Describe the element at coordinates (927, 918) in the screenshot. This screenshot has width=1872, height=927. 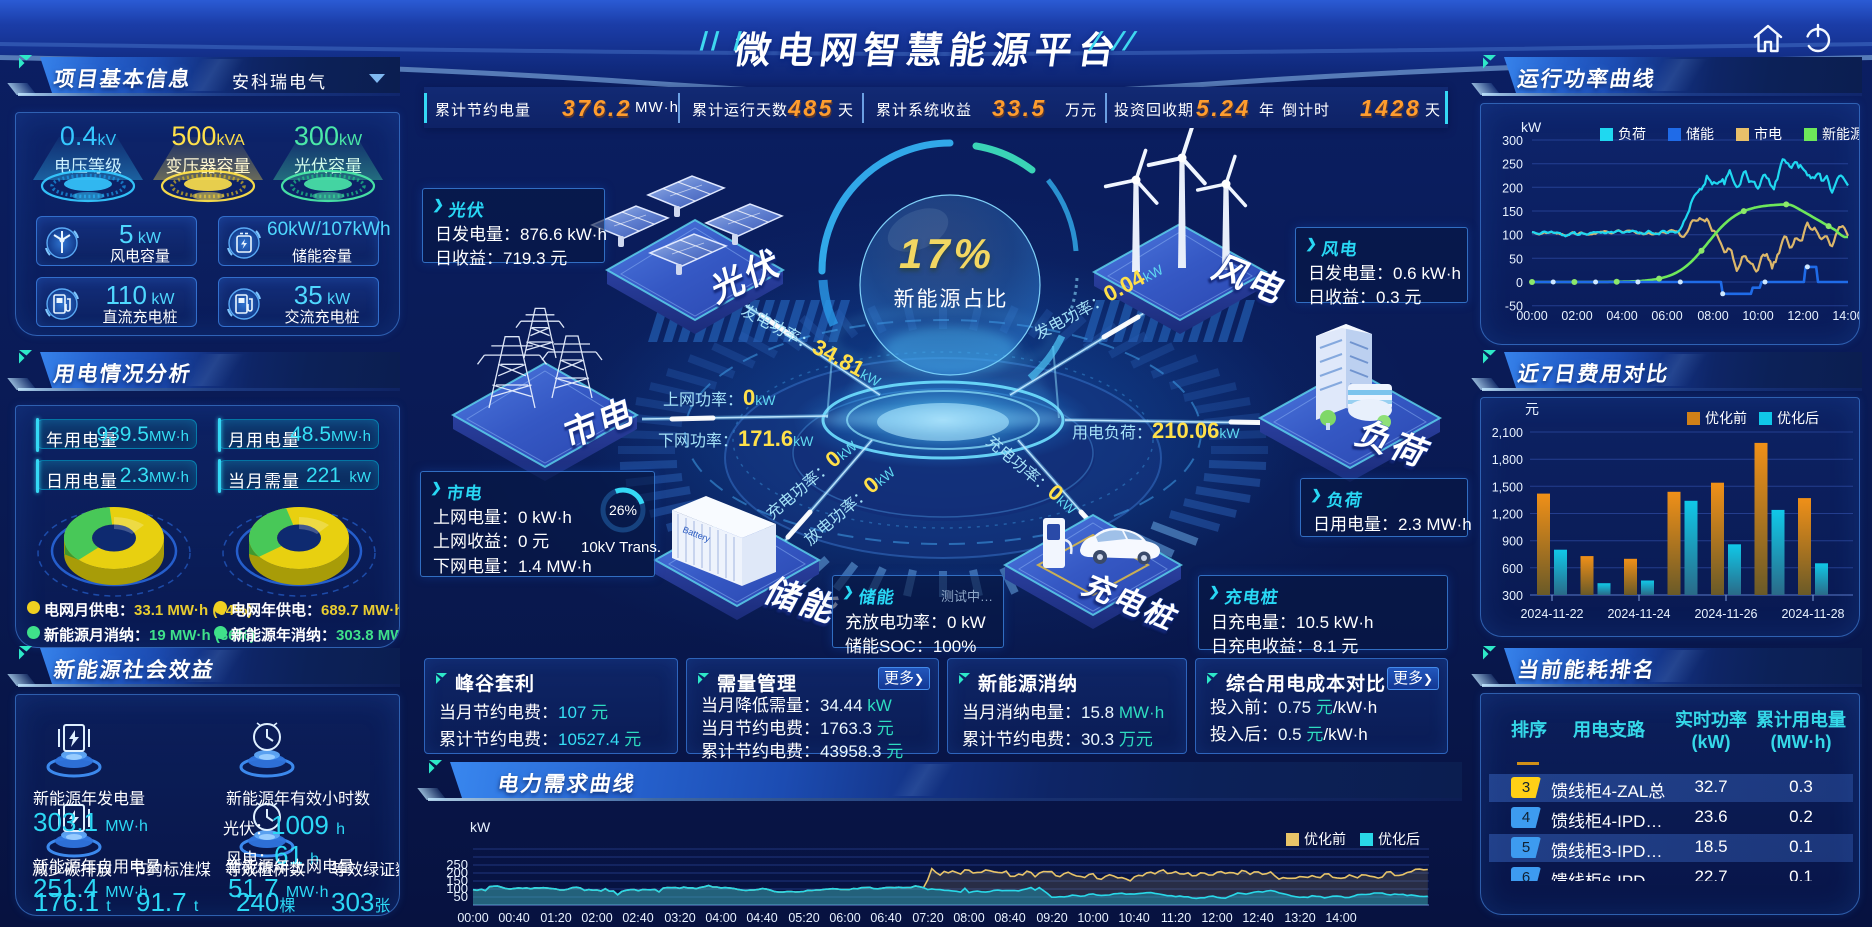
I see `svg-text: 07:20` at that location.